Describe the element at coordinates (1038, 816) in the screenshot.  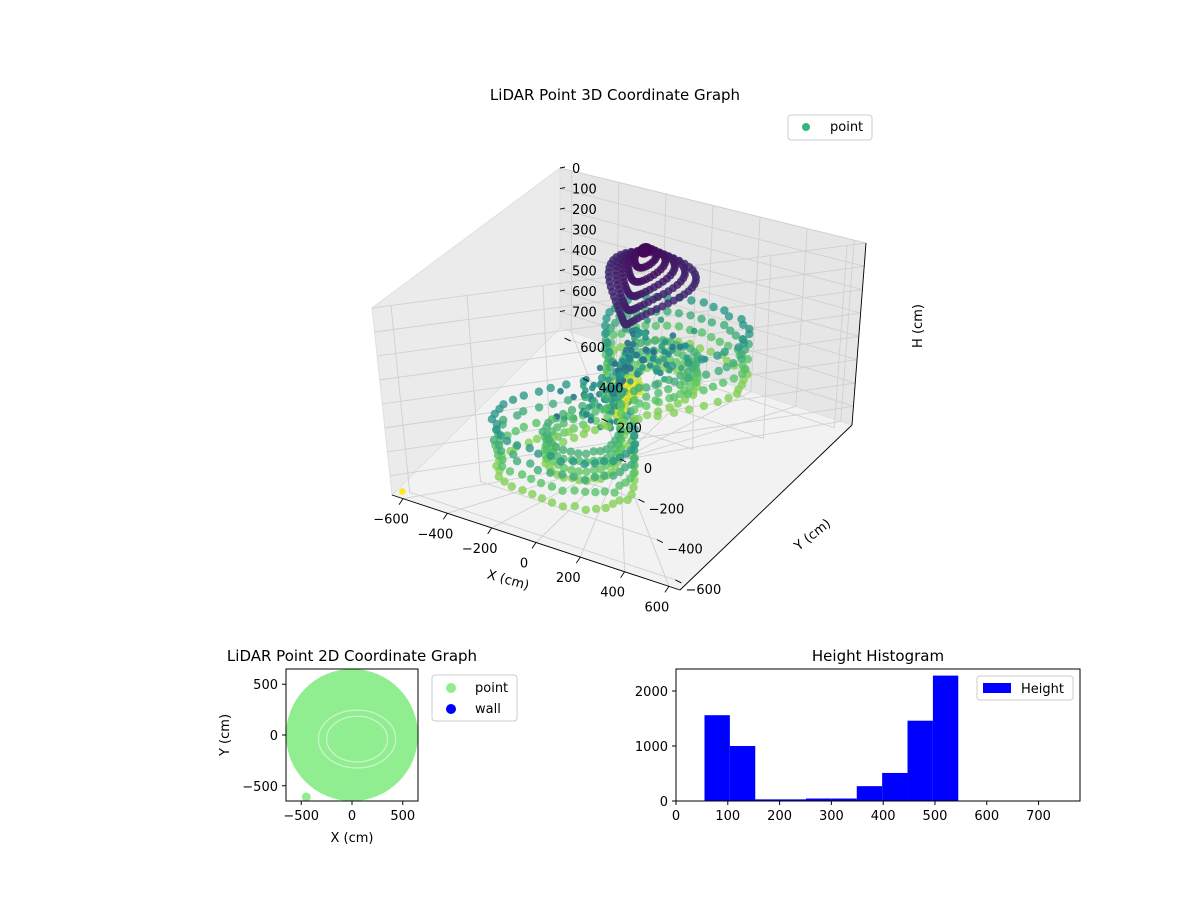
I see `tick-label-hist-x: 700` at that location.